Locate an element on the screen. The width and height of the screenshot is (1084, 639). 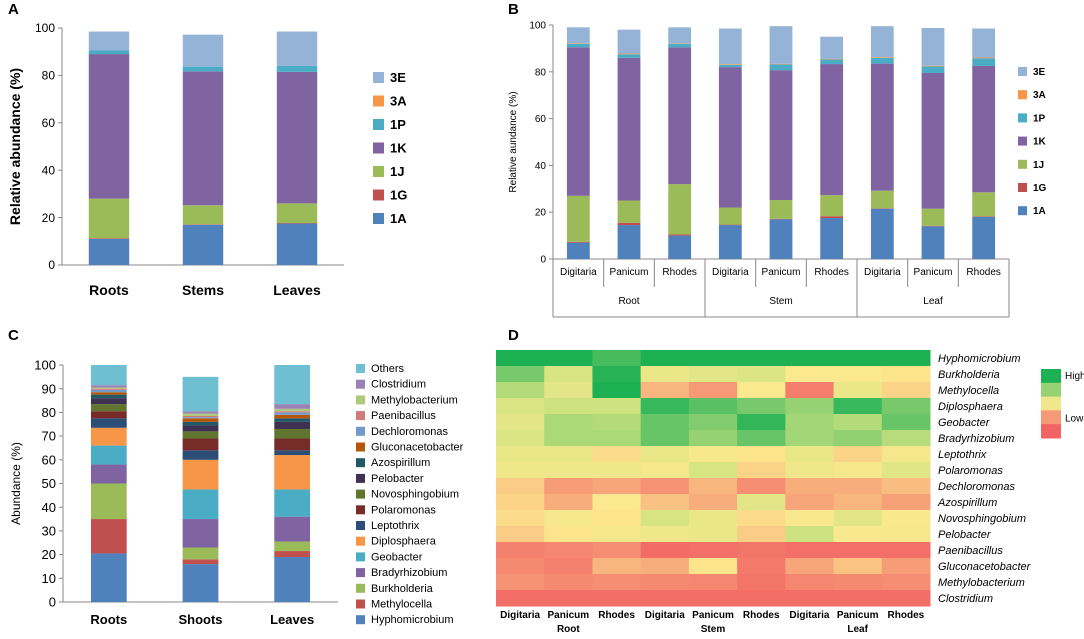
y-tick-label-a: 100 is located at coordinates (45, 28).